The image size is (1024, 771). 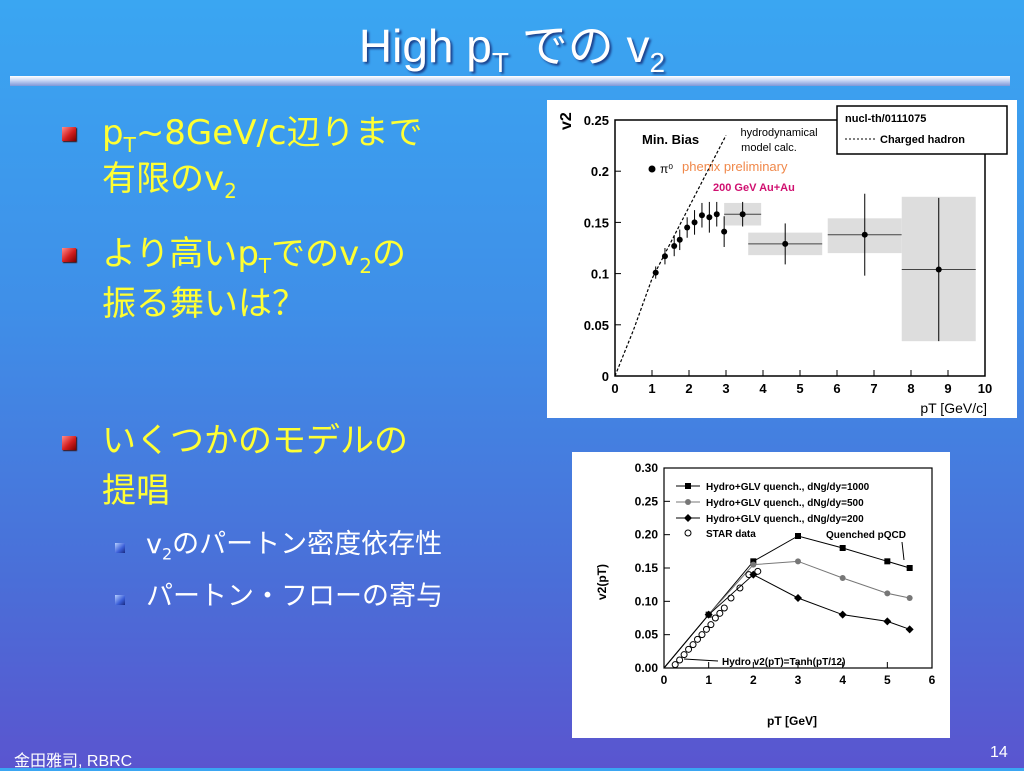 I want to click on label-hydro-tanh: Hydro v2(pT)=Tanh(pT/12), so click(x=783, y=662).